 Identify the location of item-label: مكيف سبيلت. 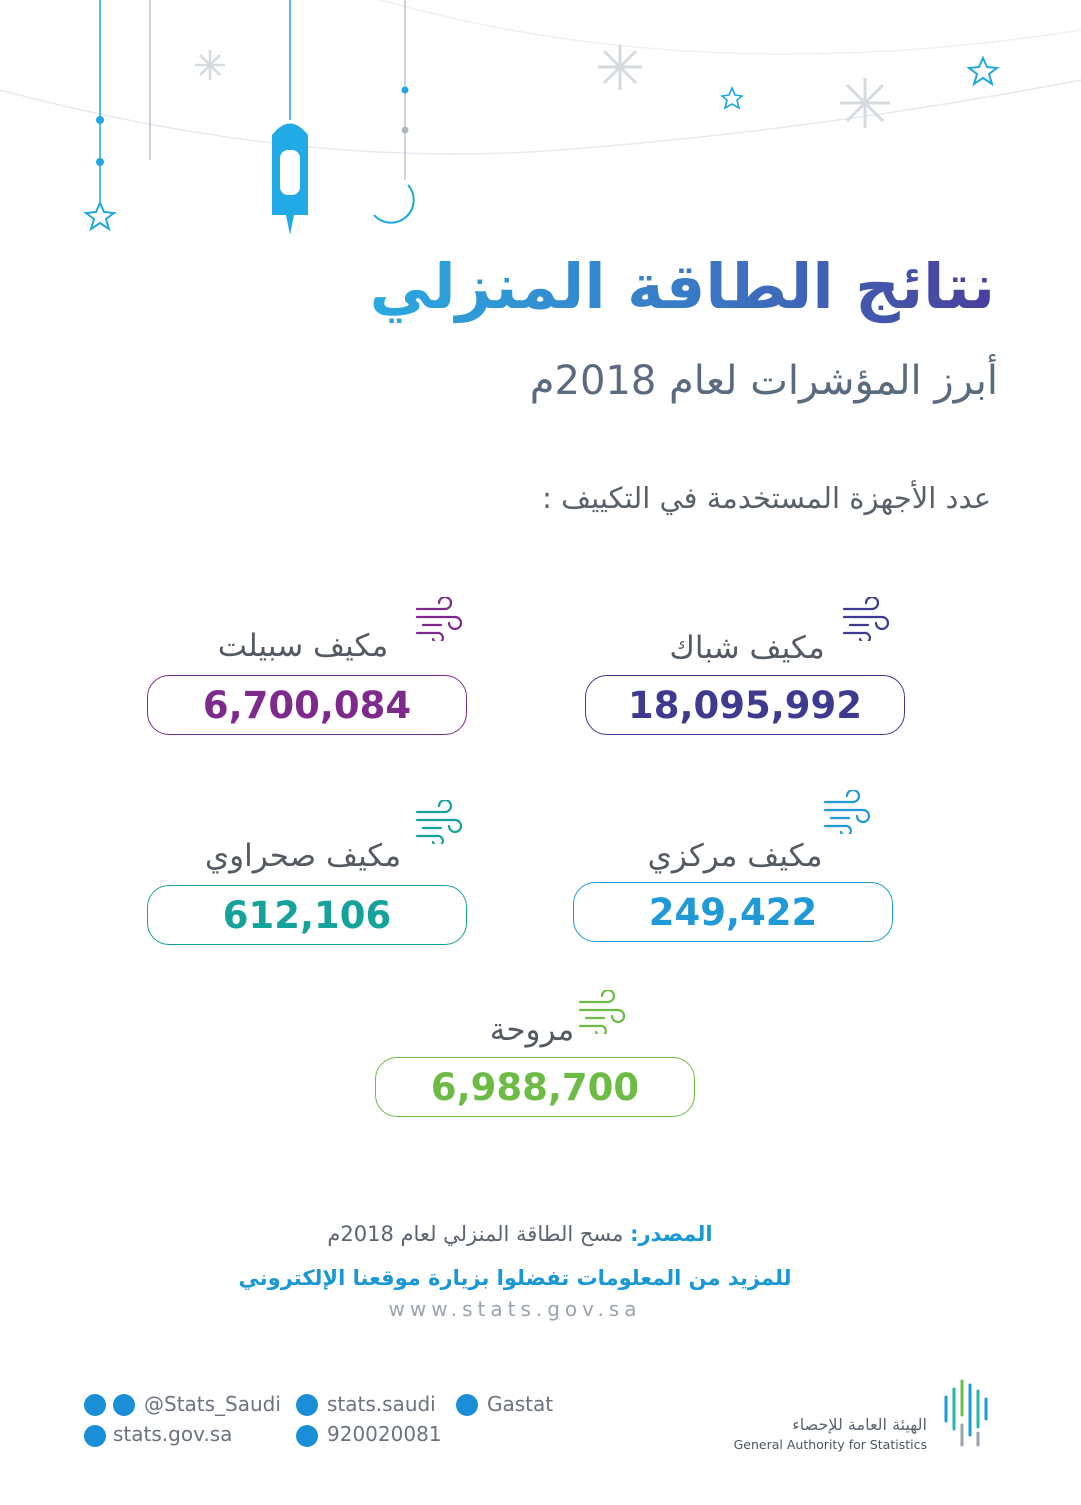
(303, 646).